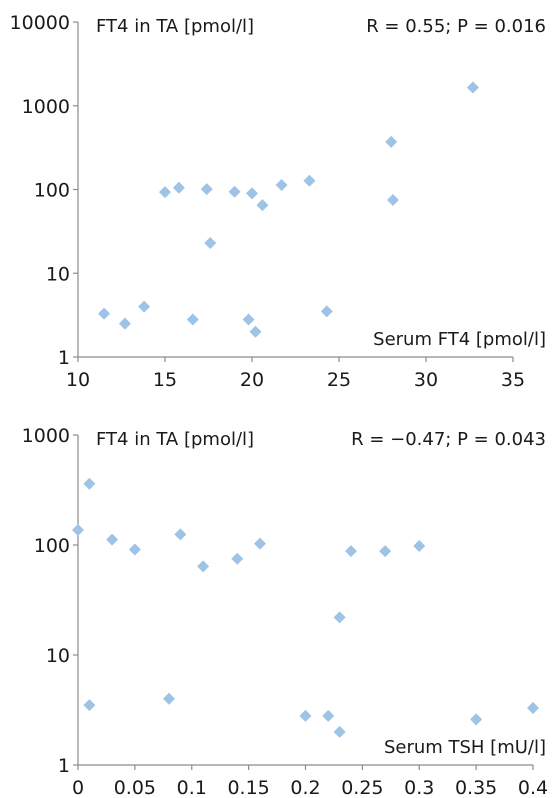 This screenshot has height=798, width=552. Describe the element at coordinates (339, 380) in the screenshot. I see `x-tick-label: 25` at that location.